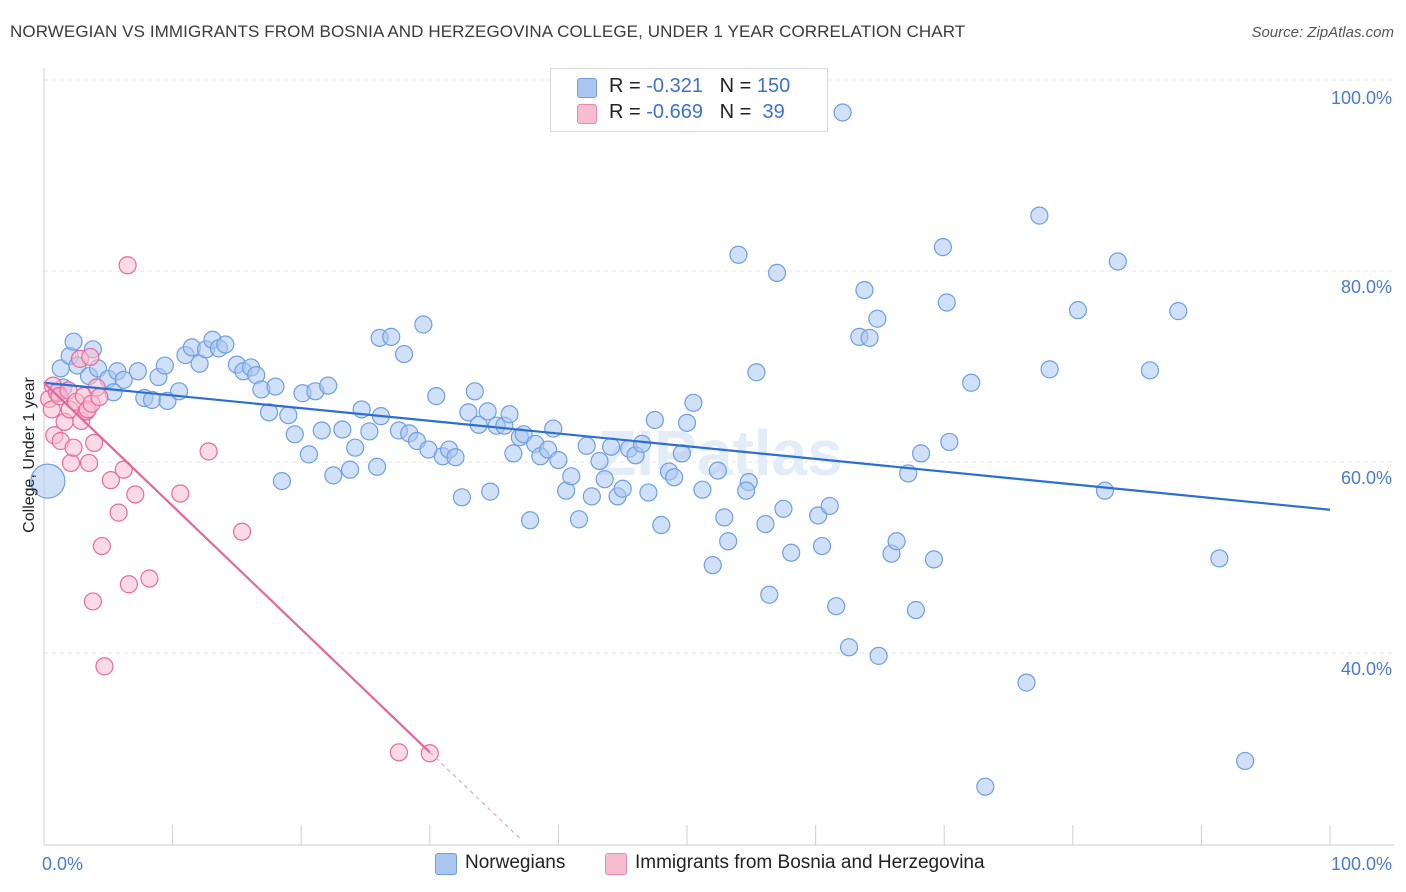  Describe the element at coordinates (1322, 32) in the screenshot. I see `source-label: Source: ZipAtlas.com` at that location.